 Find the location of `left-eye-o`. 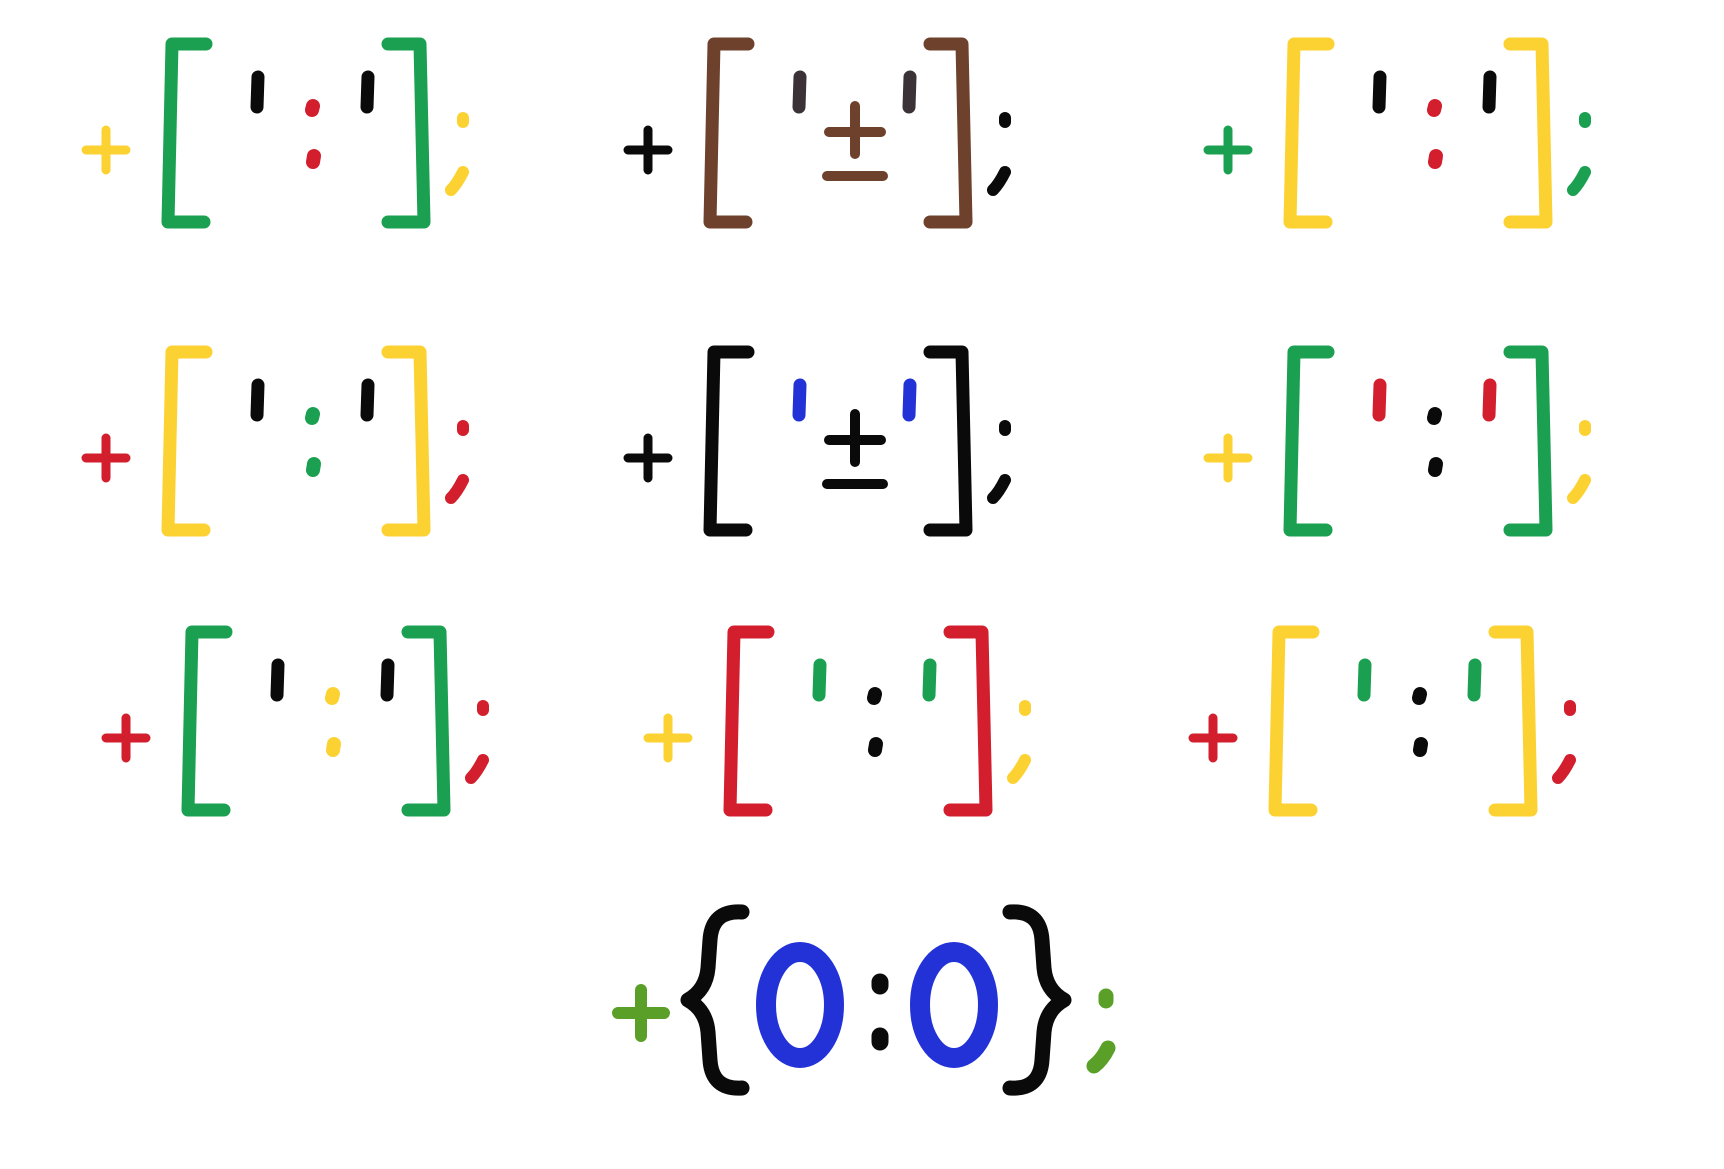

left-eye-o is located at coordinates (800, 1005).